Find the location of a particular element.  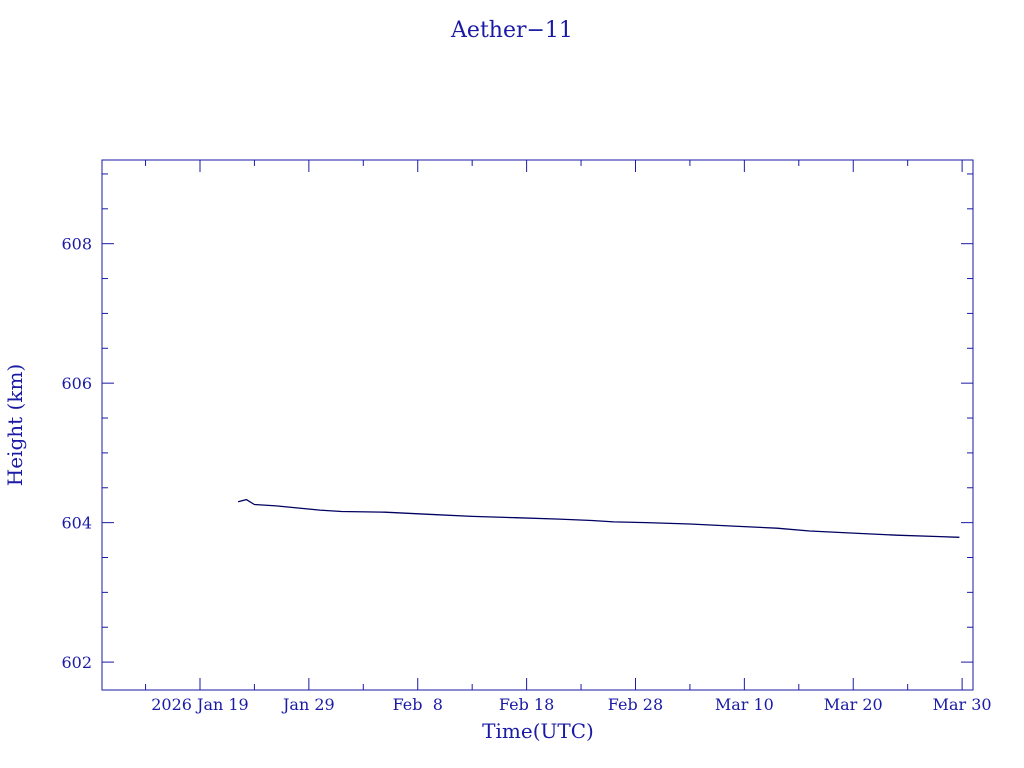

y-tick-label: 608 is located at coordinates (76, 244).